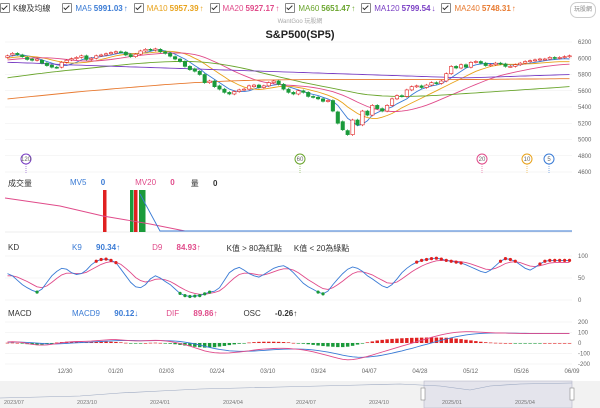 The height and width of the screenshot is (408, 600). What do you see at coordinates (370, 372) in the screenshot?
I see `x-date-label: 04/07` at bounding box center [370, 372].